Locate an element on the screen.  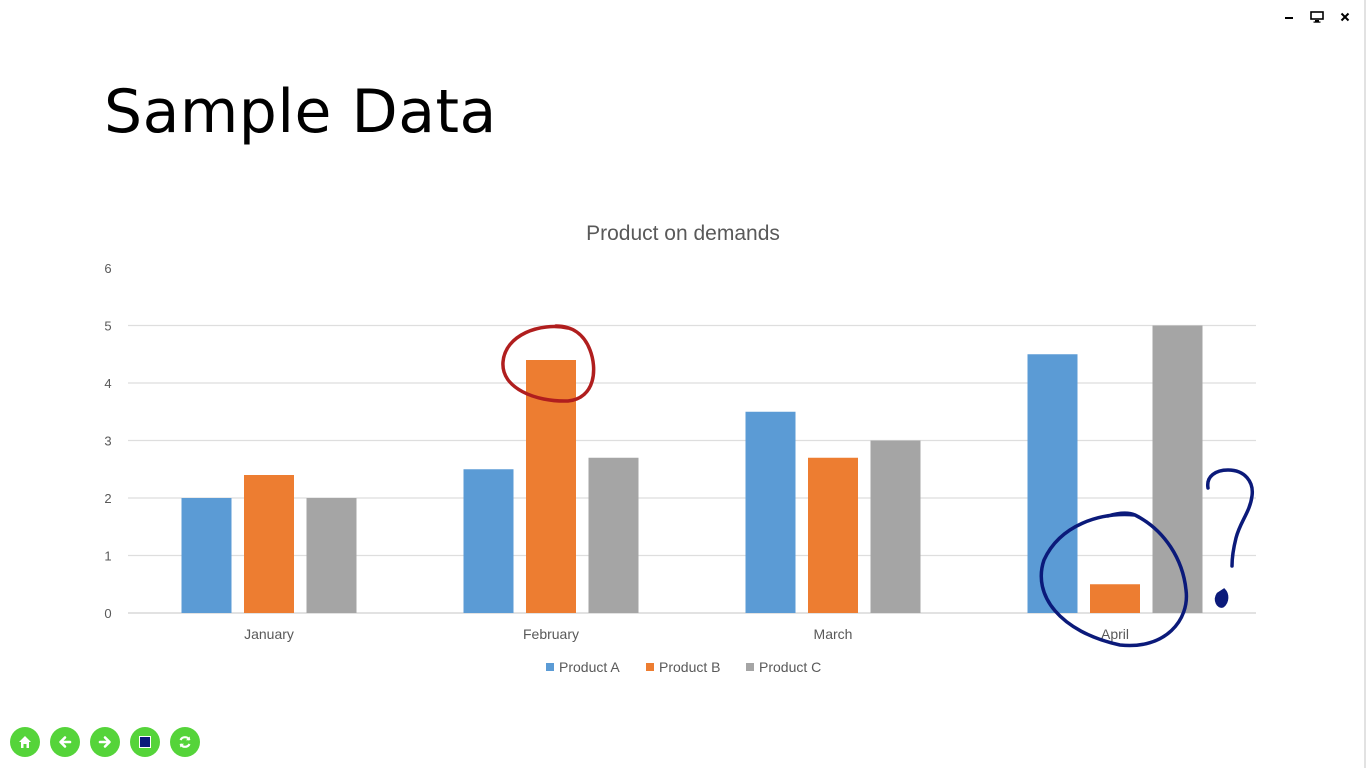
y-tick-label: 6 is located at coordinates (107, 268).